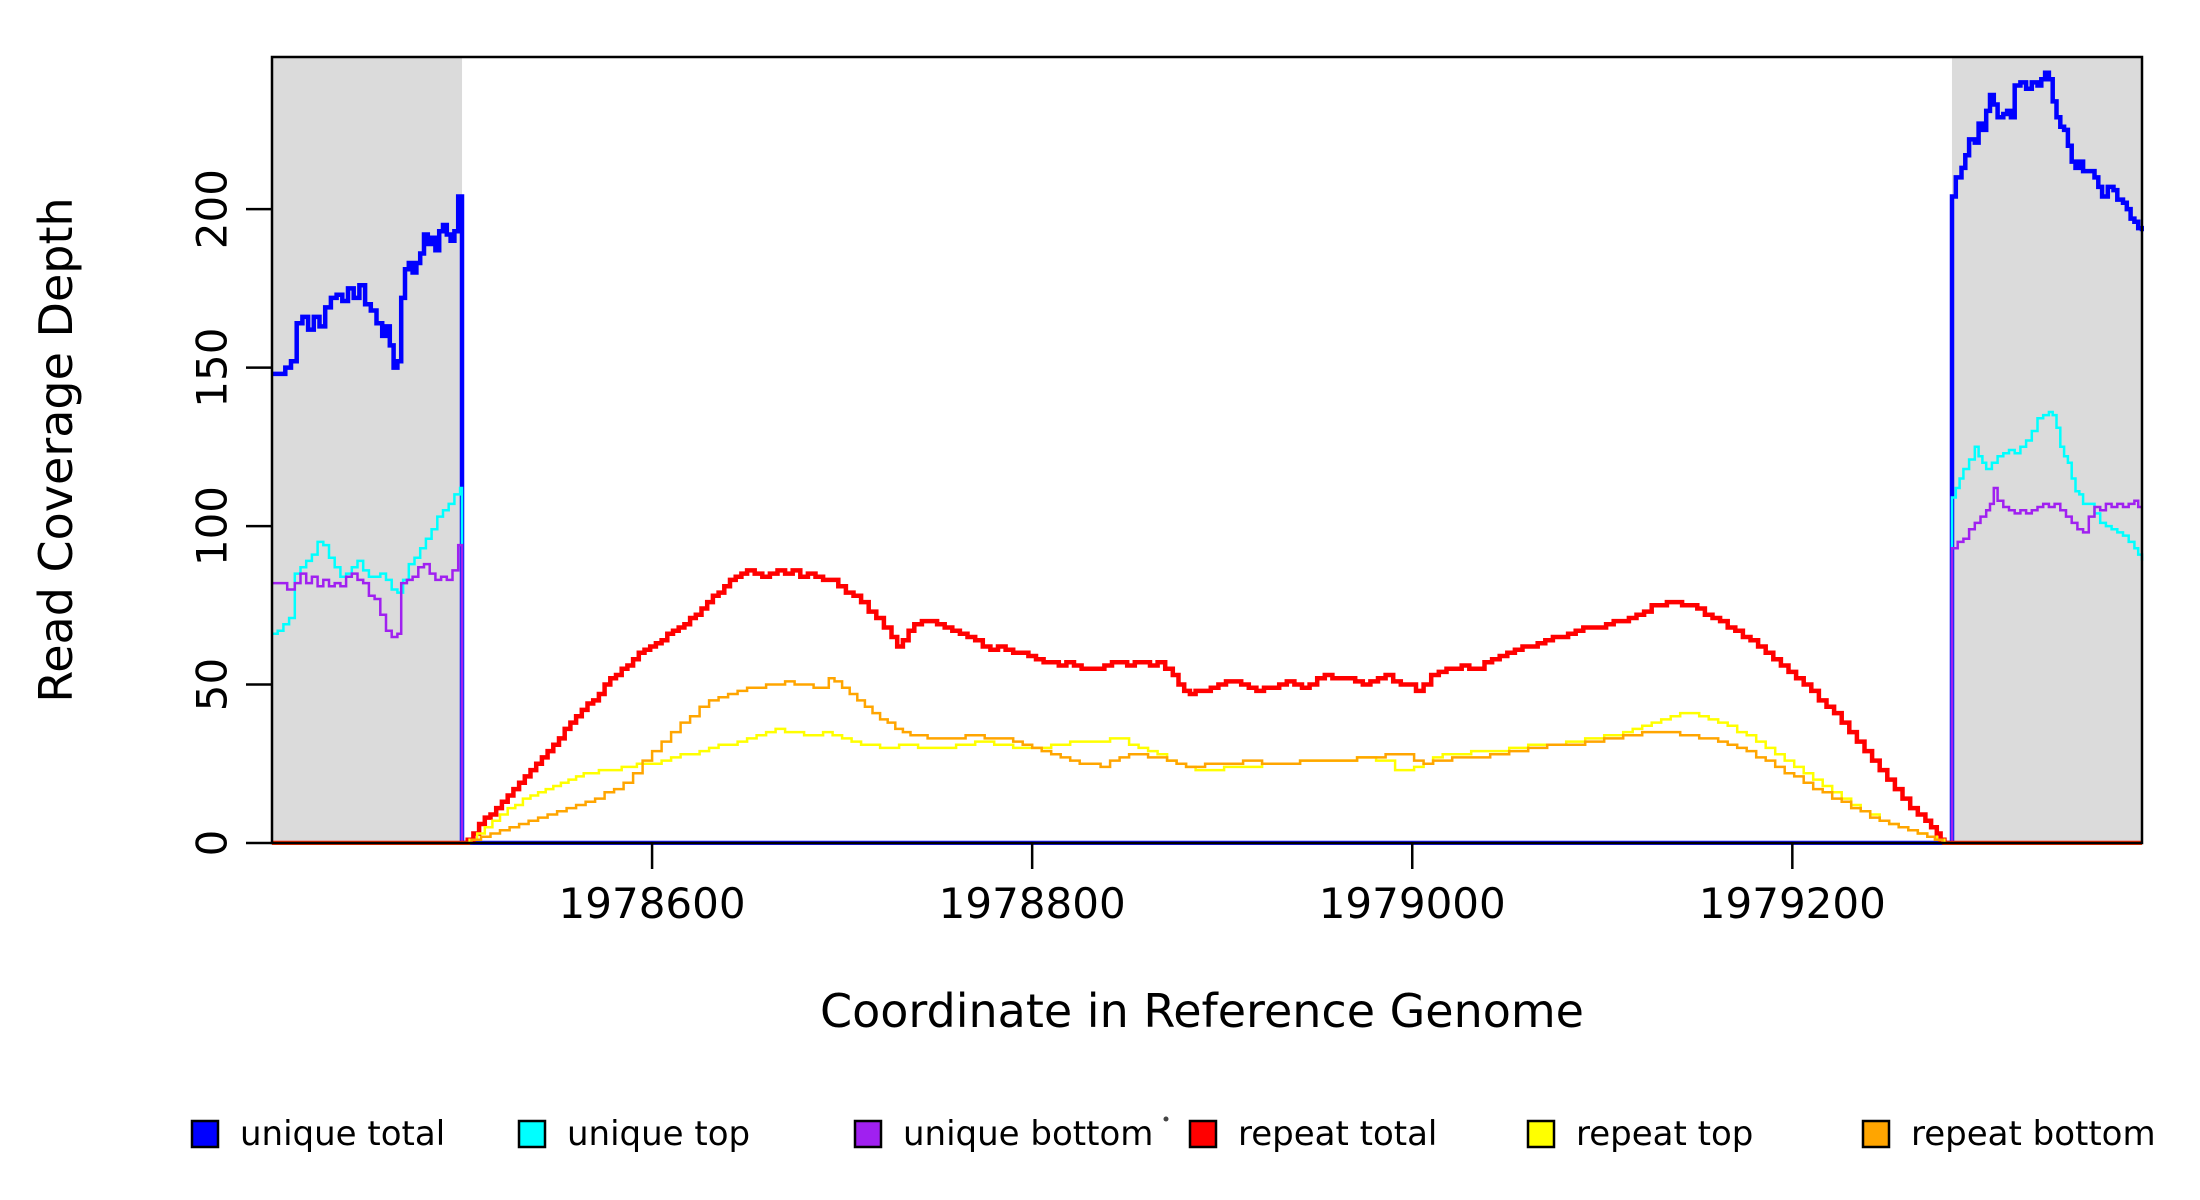 The height and width of the screenshot is (1200, 2200). Describe the element at coordinates (1028, 1134) in the screenshot. I see `legend-label-unique-bottom: unique bottom` at that location.